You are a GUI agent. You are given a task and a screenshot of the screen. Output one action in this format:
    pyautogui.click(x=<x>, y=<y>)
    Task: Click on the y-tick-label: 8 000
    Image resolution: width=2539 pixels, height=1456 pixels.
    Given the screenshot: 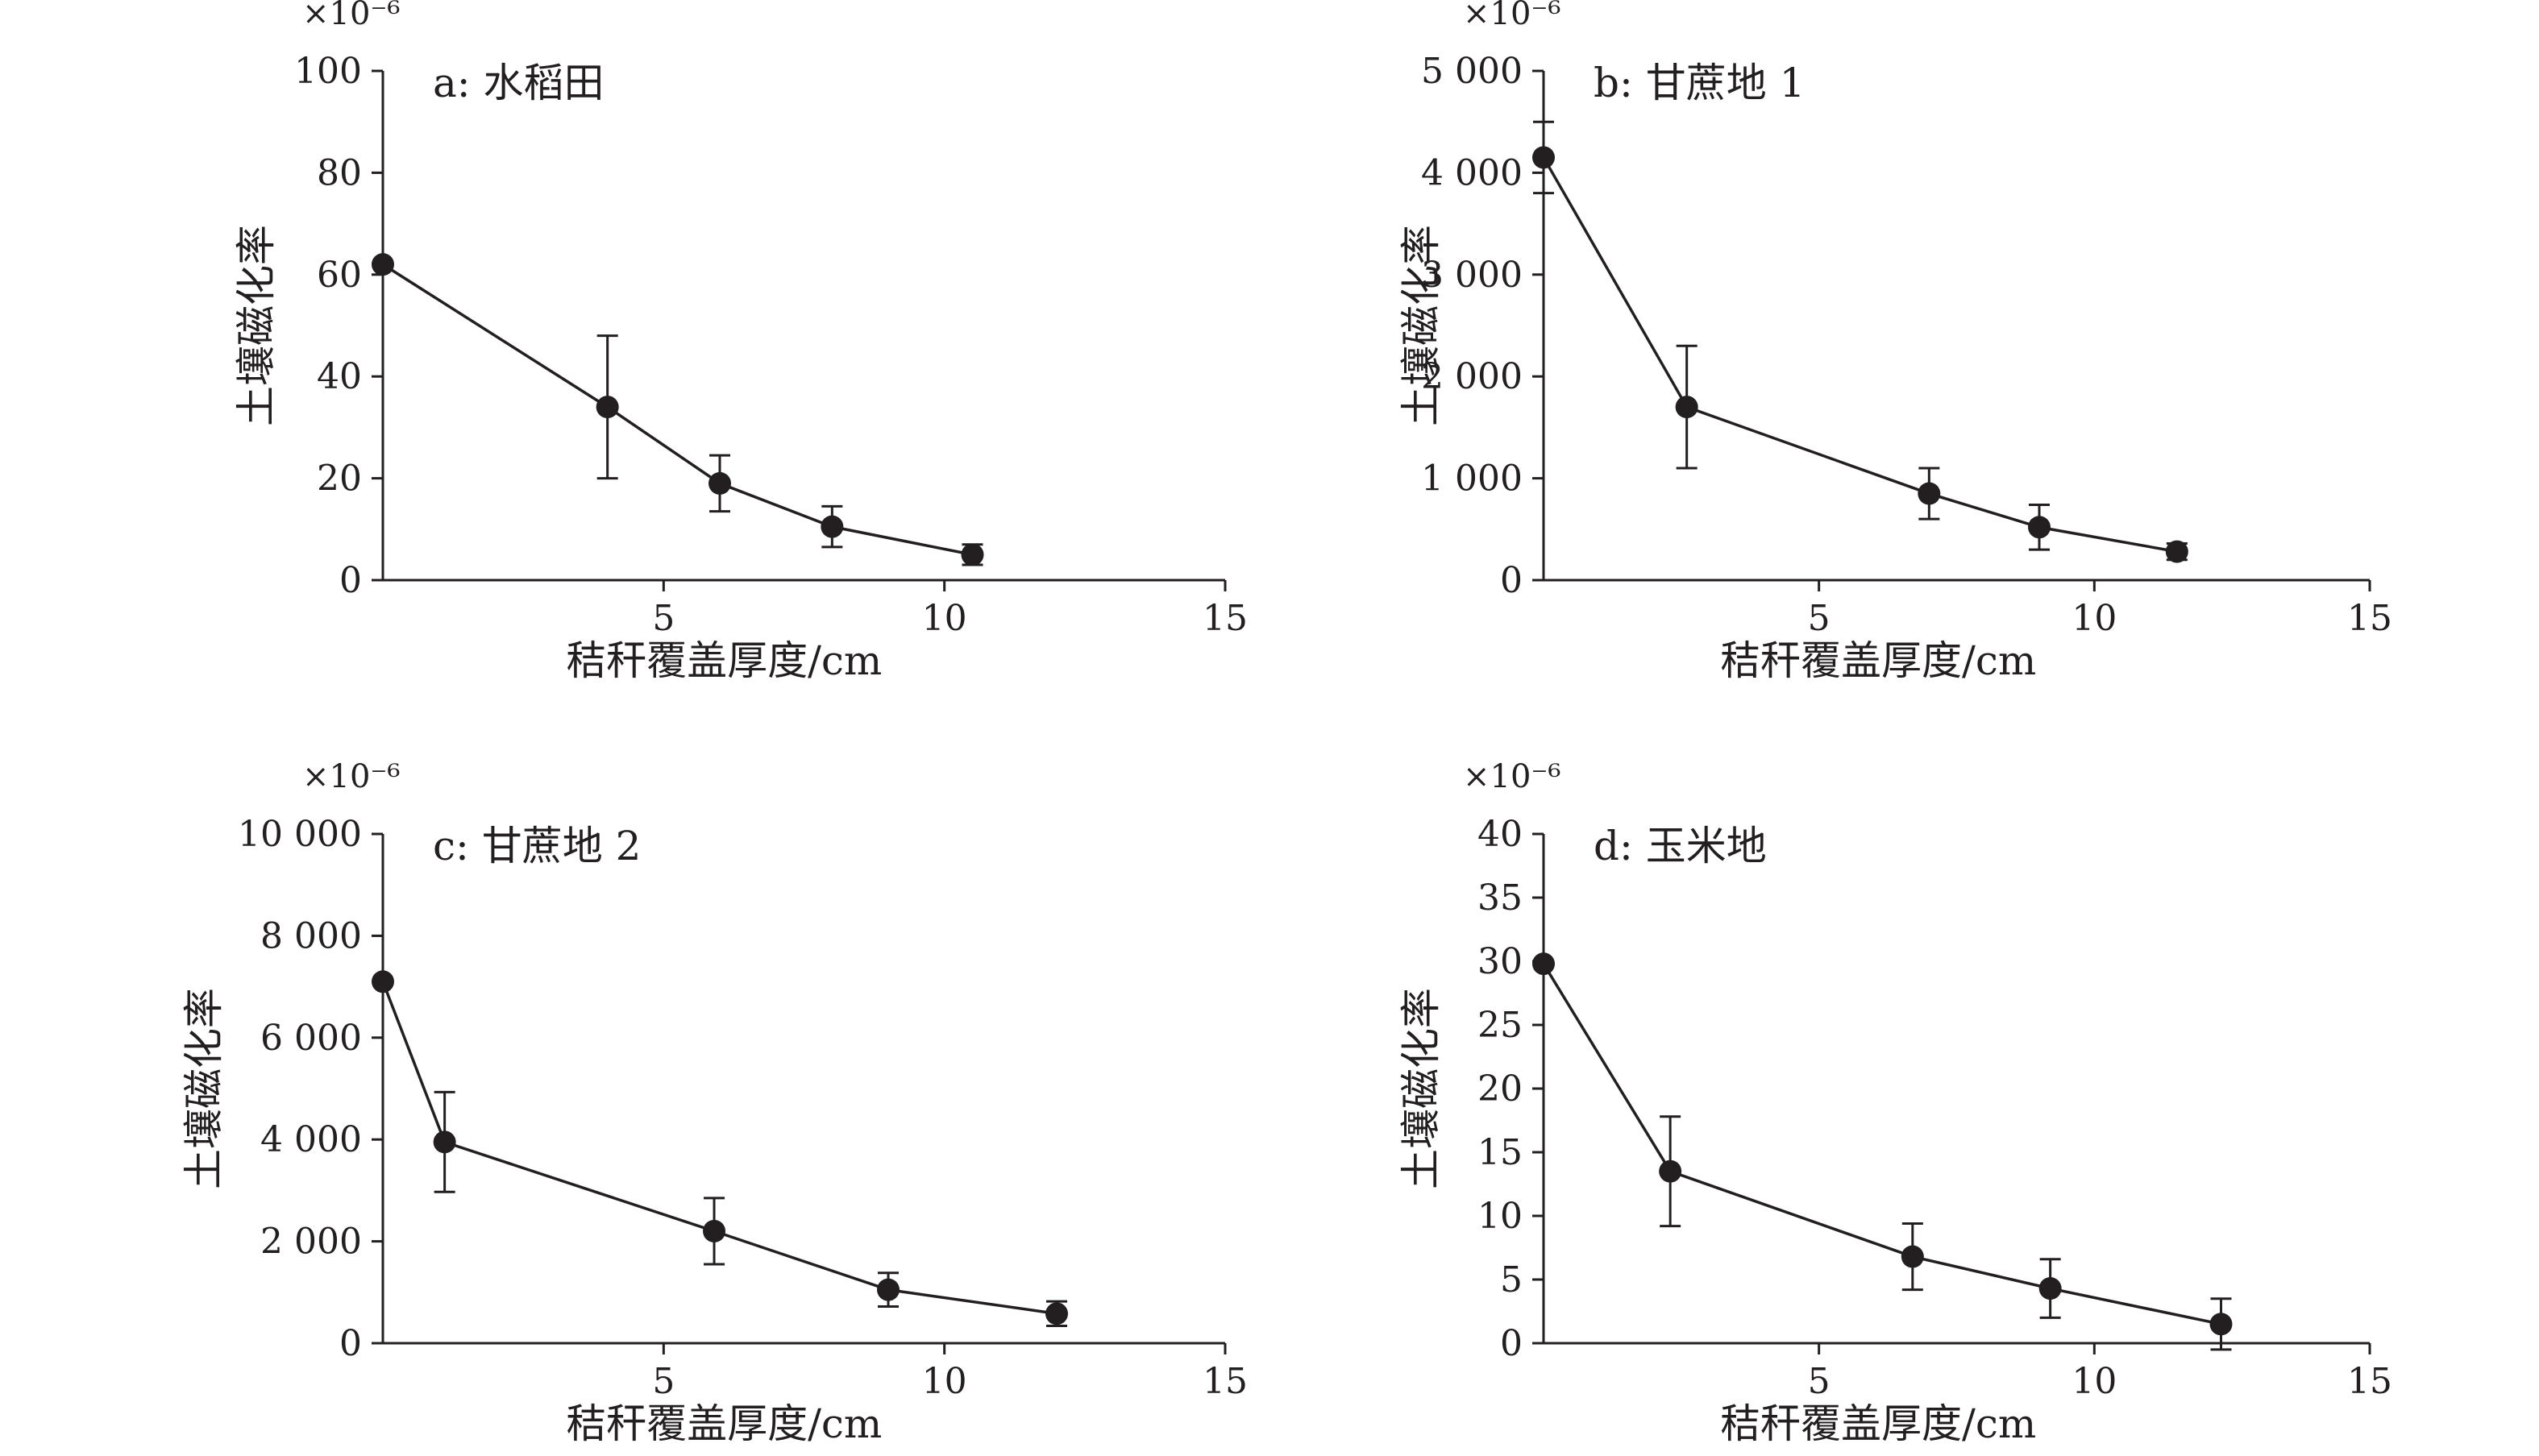 What is the action you would take?
    pyautogui.click(x=311, y=936)
    